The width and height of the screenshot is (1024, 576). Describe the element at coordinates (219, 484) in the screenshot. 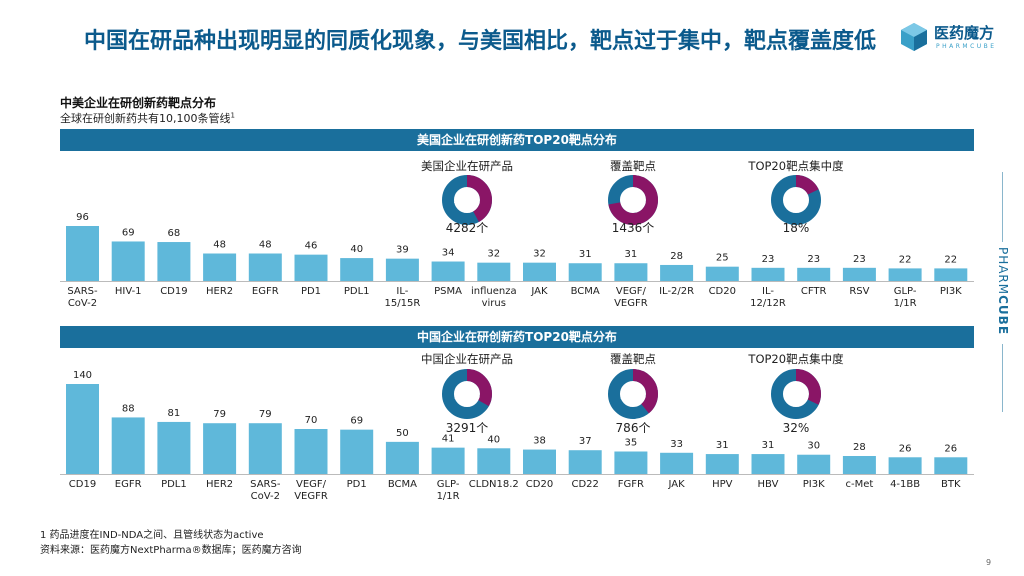

I see `category-tick-line: HER2` at that location.